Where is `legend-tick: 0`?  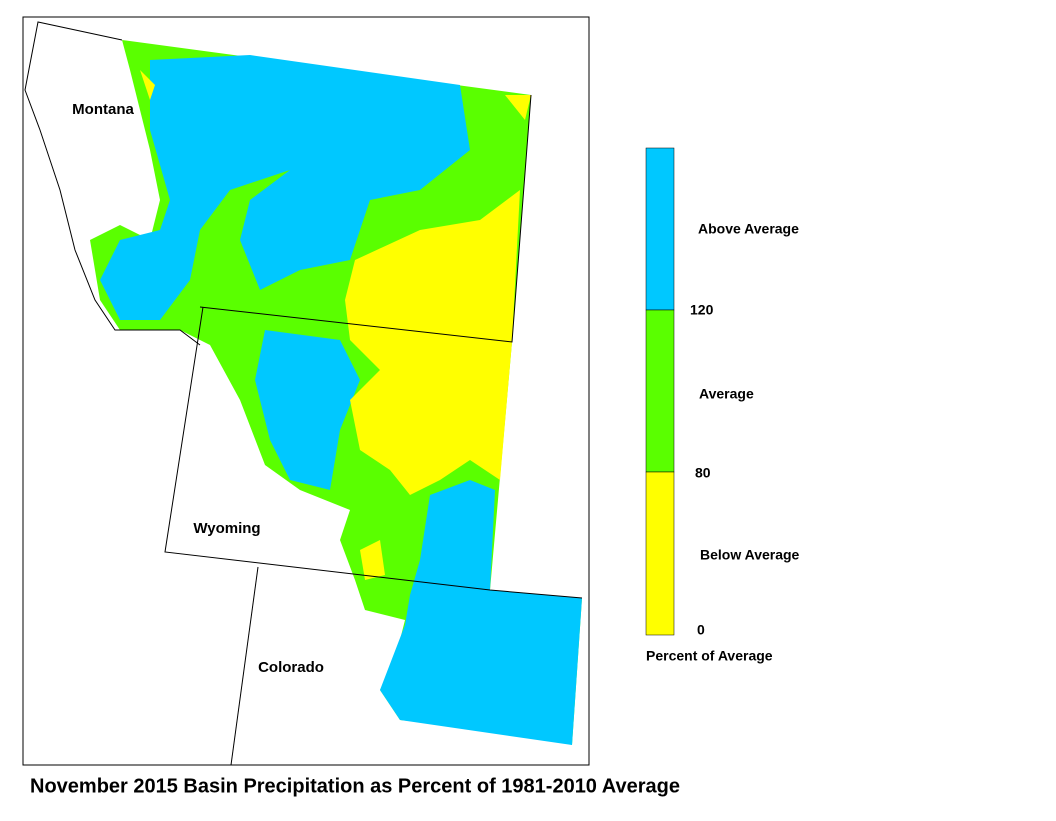
legend-tick: 0 is located at coordinates (701, 630).